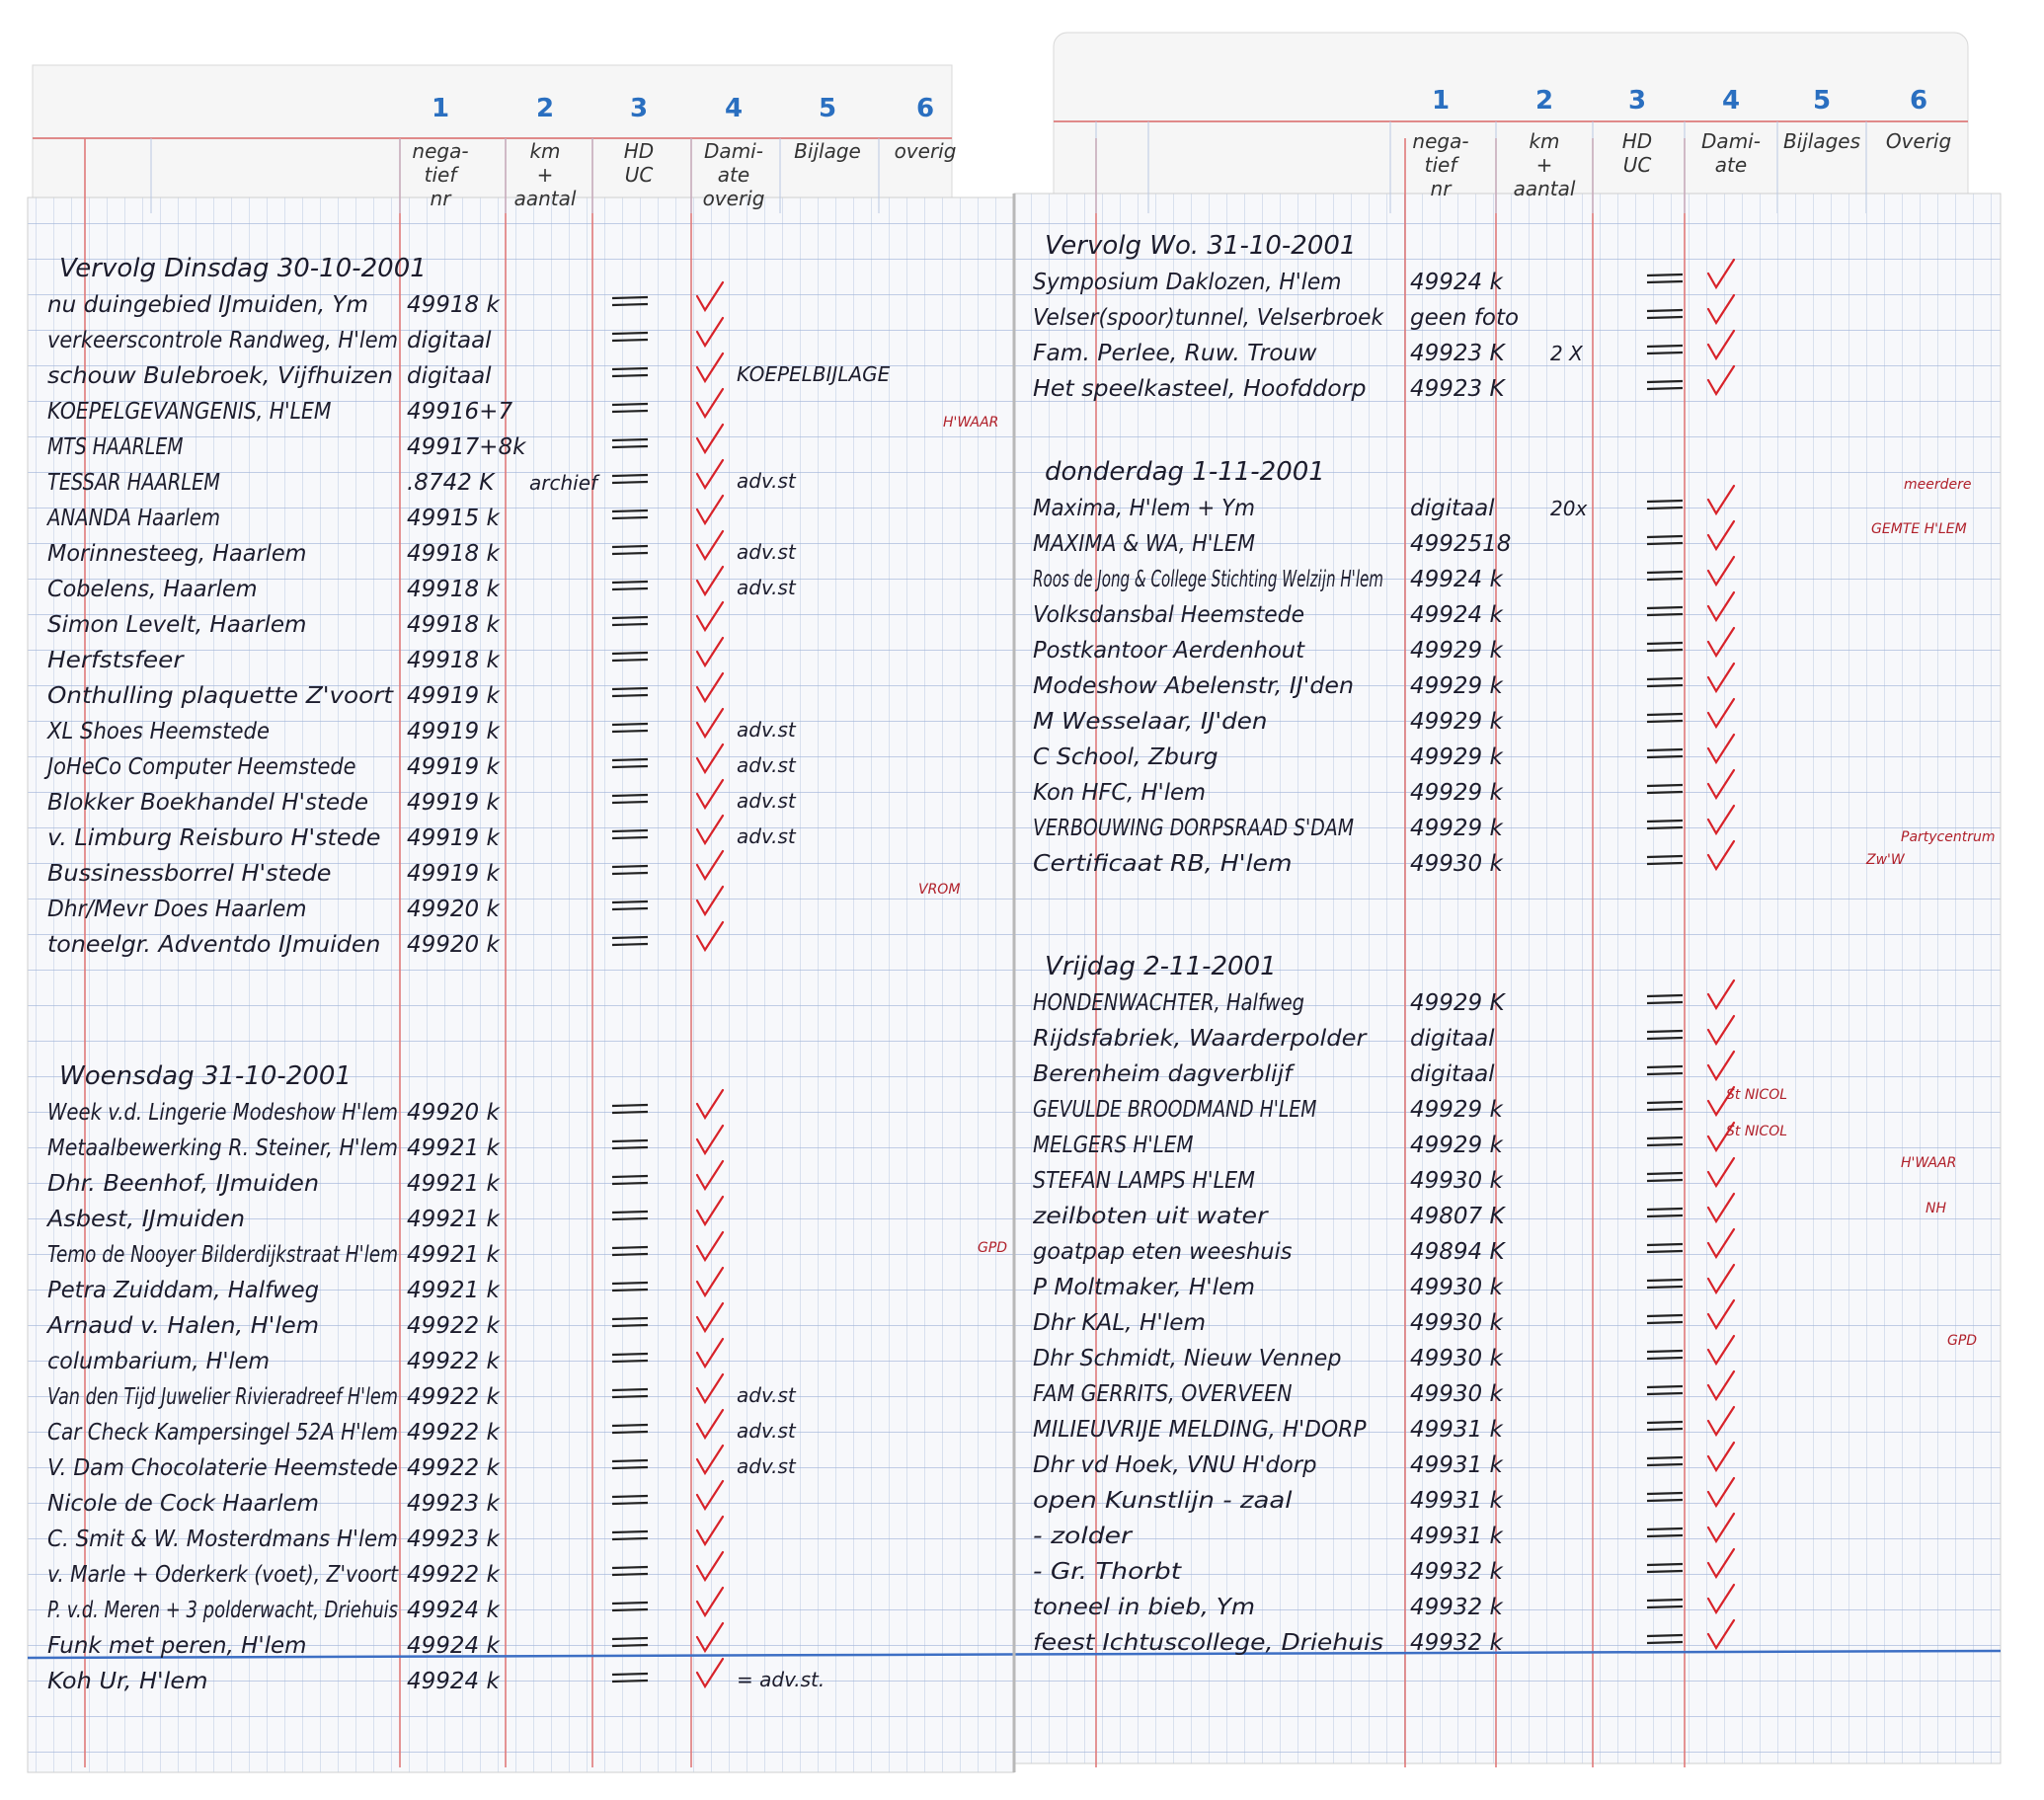 The height and width of the screenshot is (1800, 2044). I want to click on entry-text: Dhr/Mevr Does Haarlem, so click(177, 909).